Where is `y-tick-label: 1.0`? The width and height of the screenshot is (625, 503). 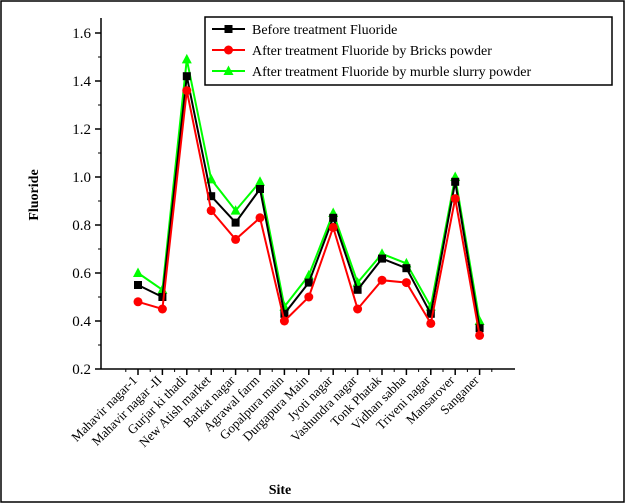
y-tick-label: 1.0 is located at coordinates (81, 178).